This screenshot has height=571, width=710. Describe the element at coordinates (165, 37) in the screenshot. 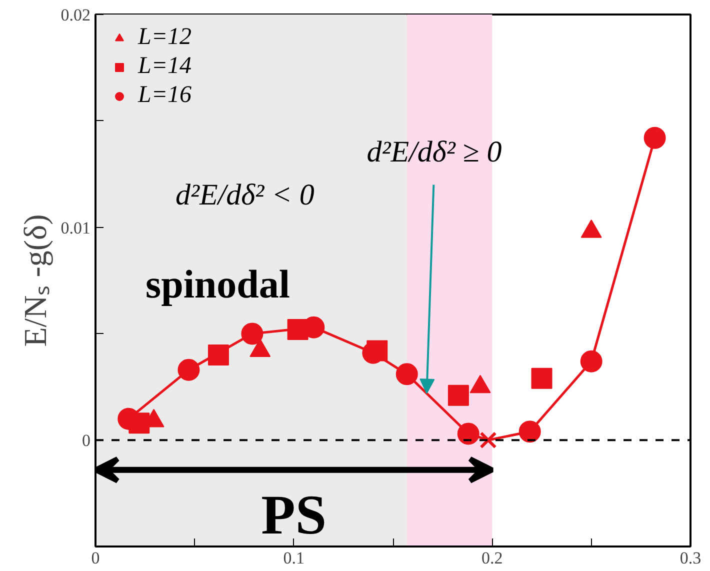

I see `legend-label: L=12` at that location.